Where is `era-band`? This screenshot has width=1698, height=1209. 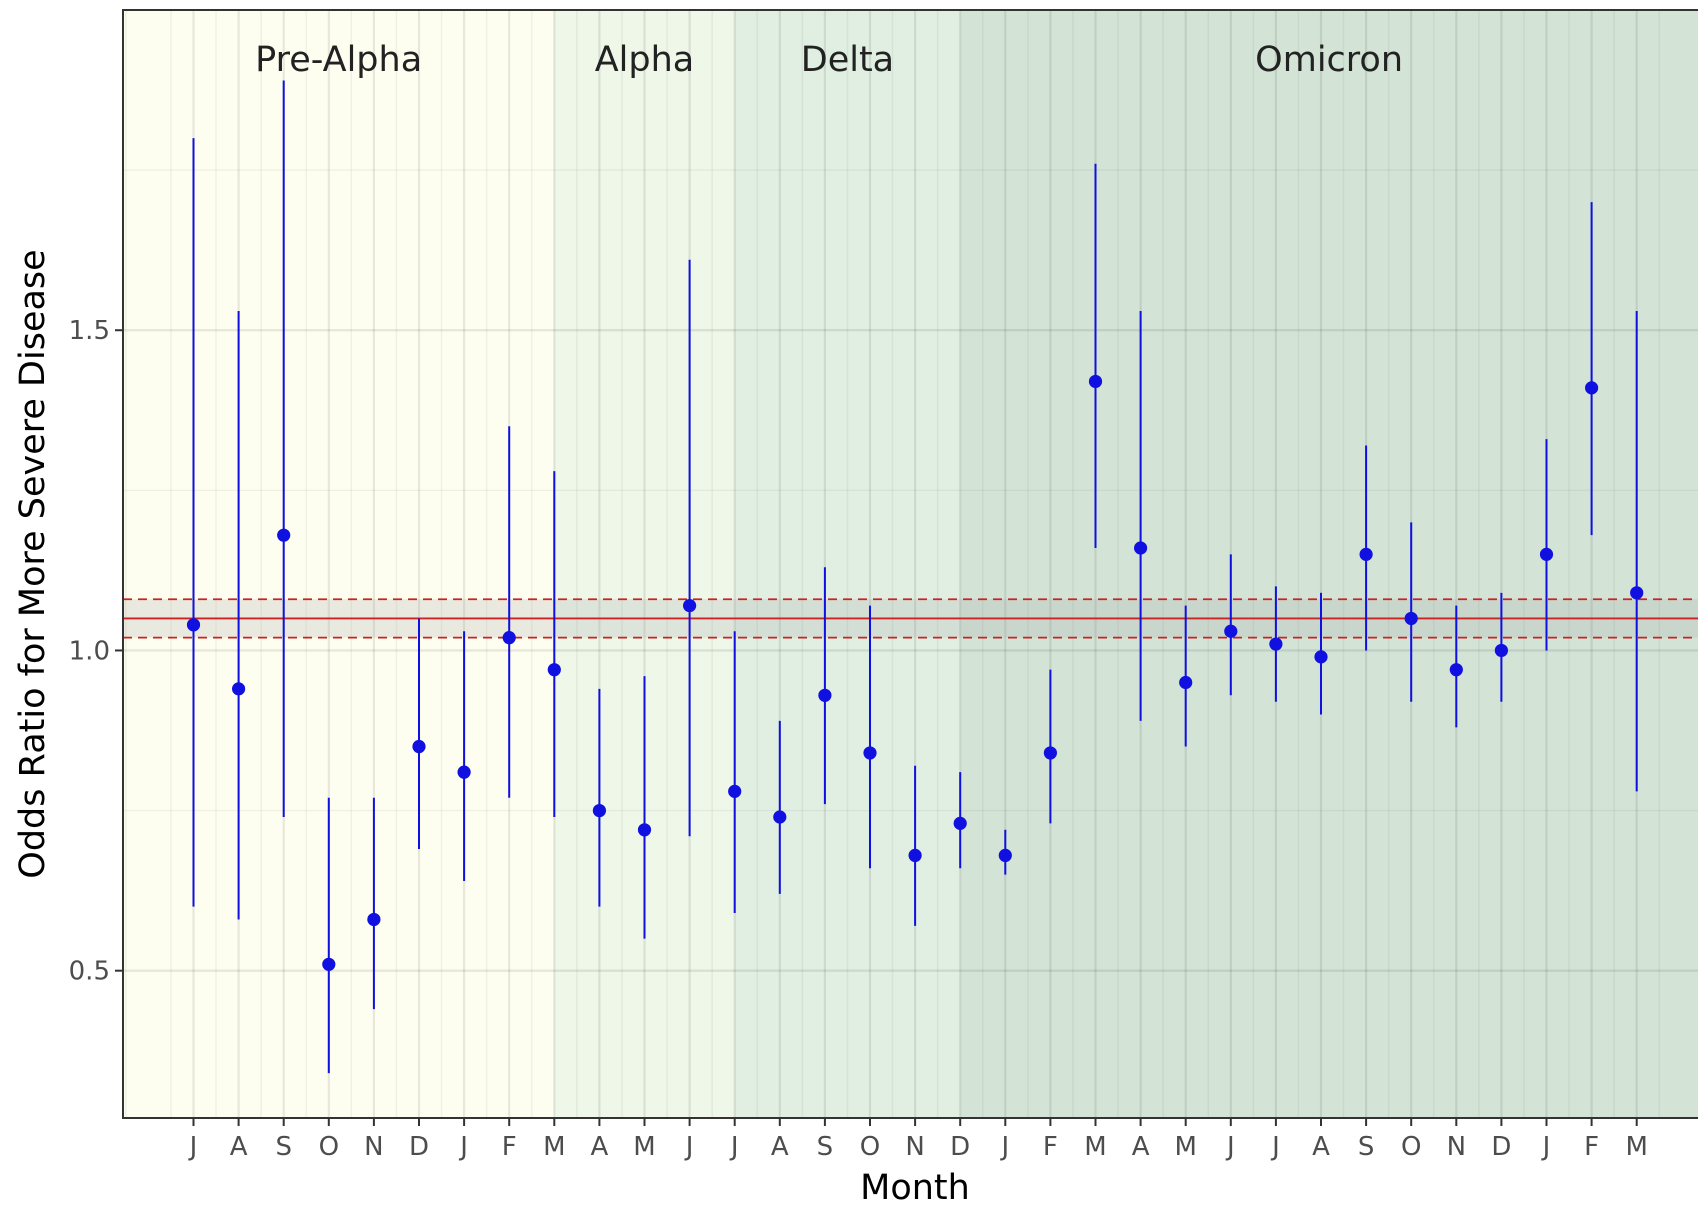
era-band is located at coordinates (847, 564).